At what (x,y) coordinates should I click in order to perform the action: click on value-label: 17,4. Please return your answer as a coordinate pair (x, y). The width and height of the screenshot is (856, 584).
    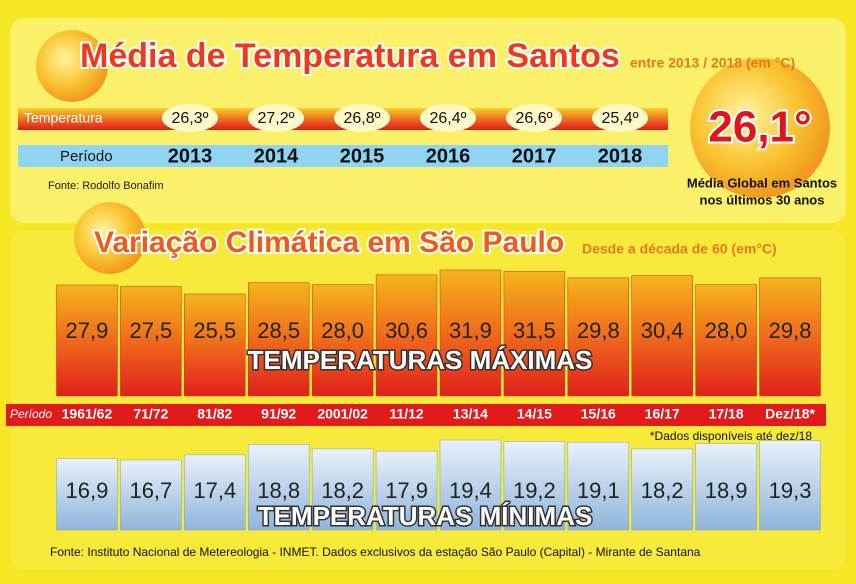
    Looking at the image, I should click on (214, 490).